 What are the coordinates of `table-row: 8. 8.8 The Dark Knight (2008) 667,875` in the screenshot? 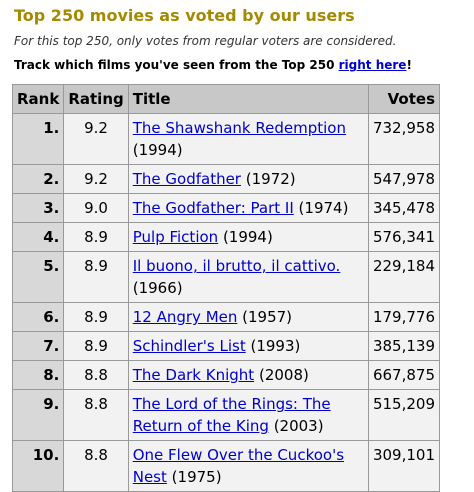 It's located at (226, 375).